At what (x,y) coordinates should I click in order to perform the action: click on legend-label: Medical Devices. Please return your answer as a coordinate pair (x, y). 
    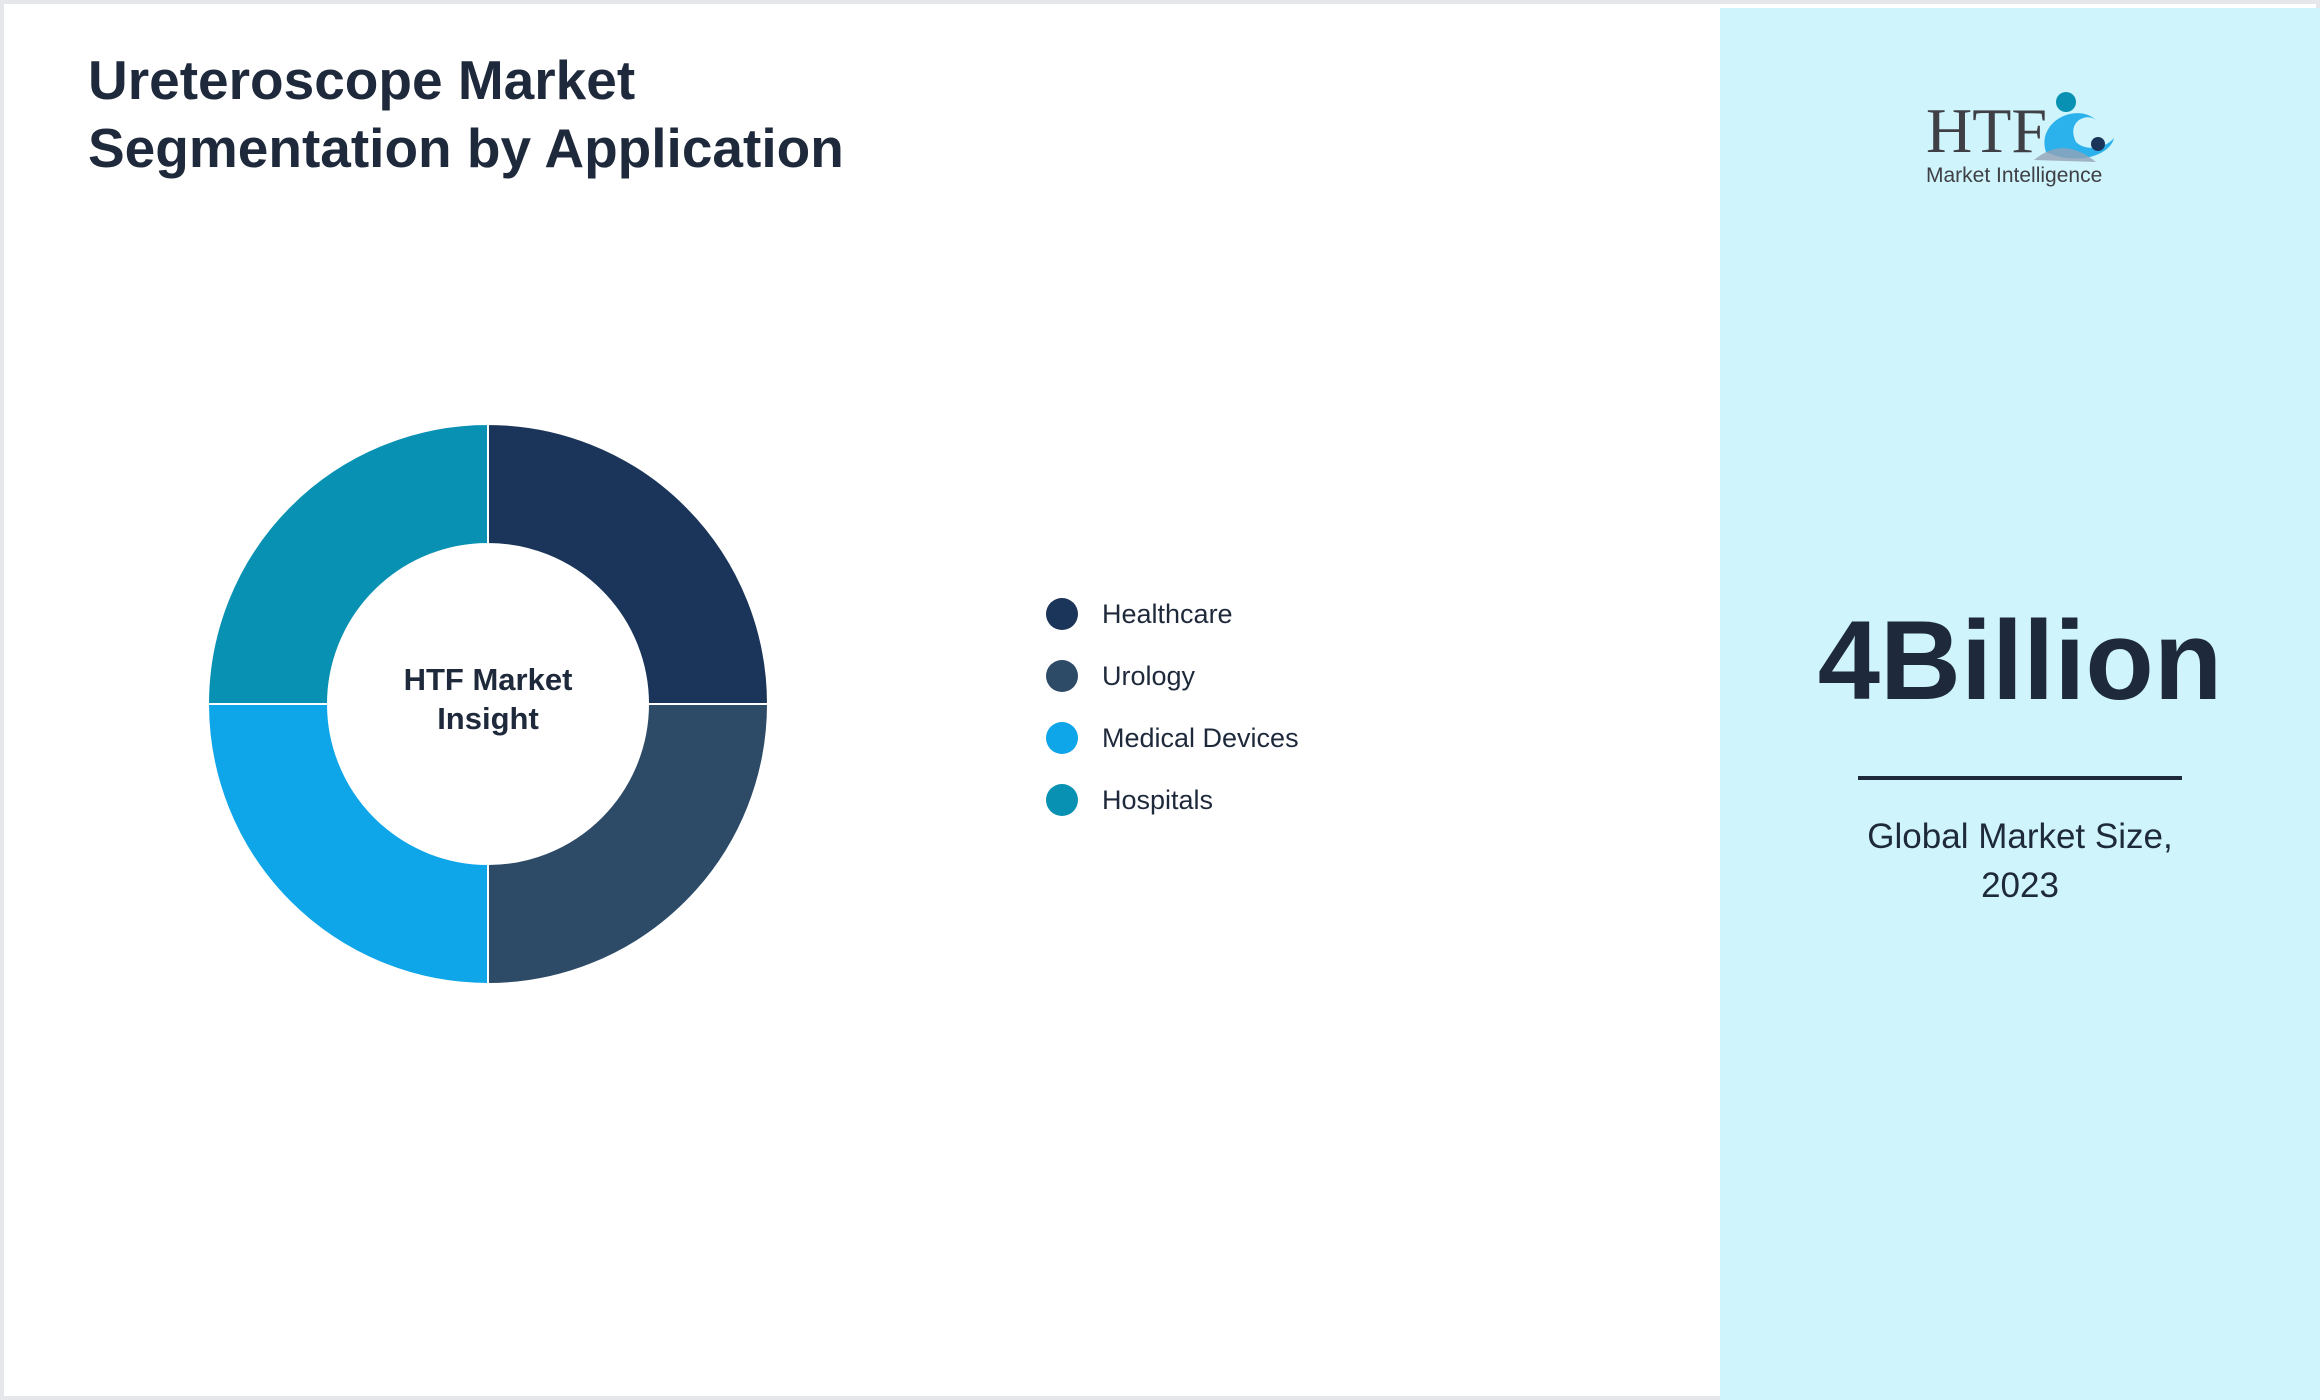
    Looking at the image, I should click on (1200, 737).